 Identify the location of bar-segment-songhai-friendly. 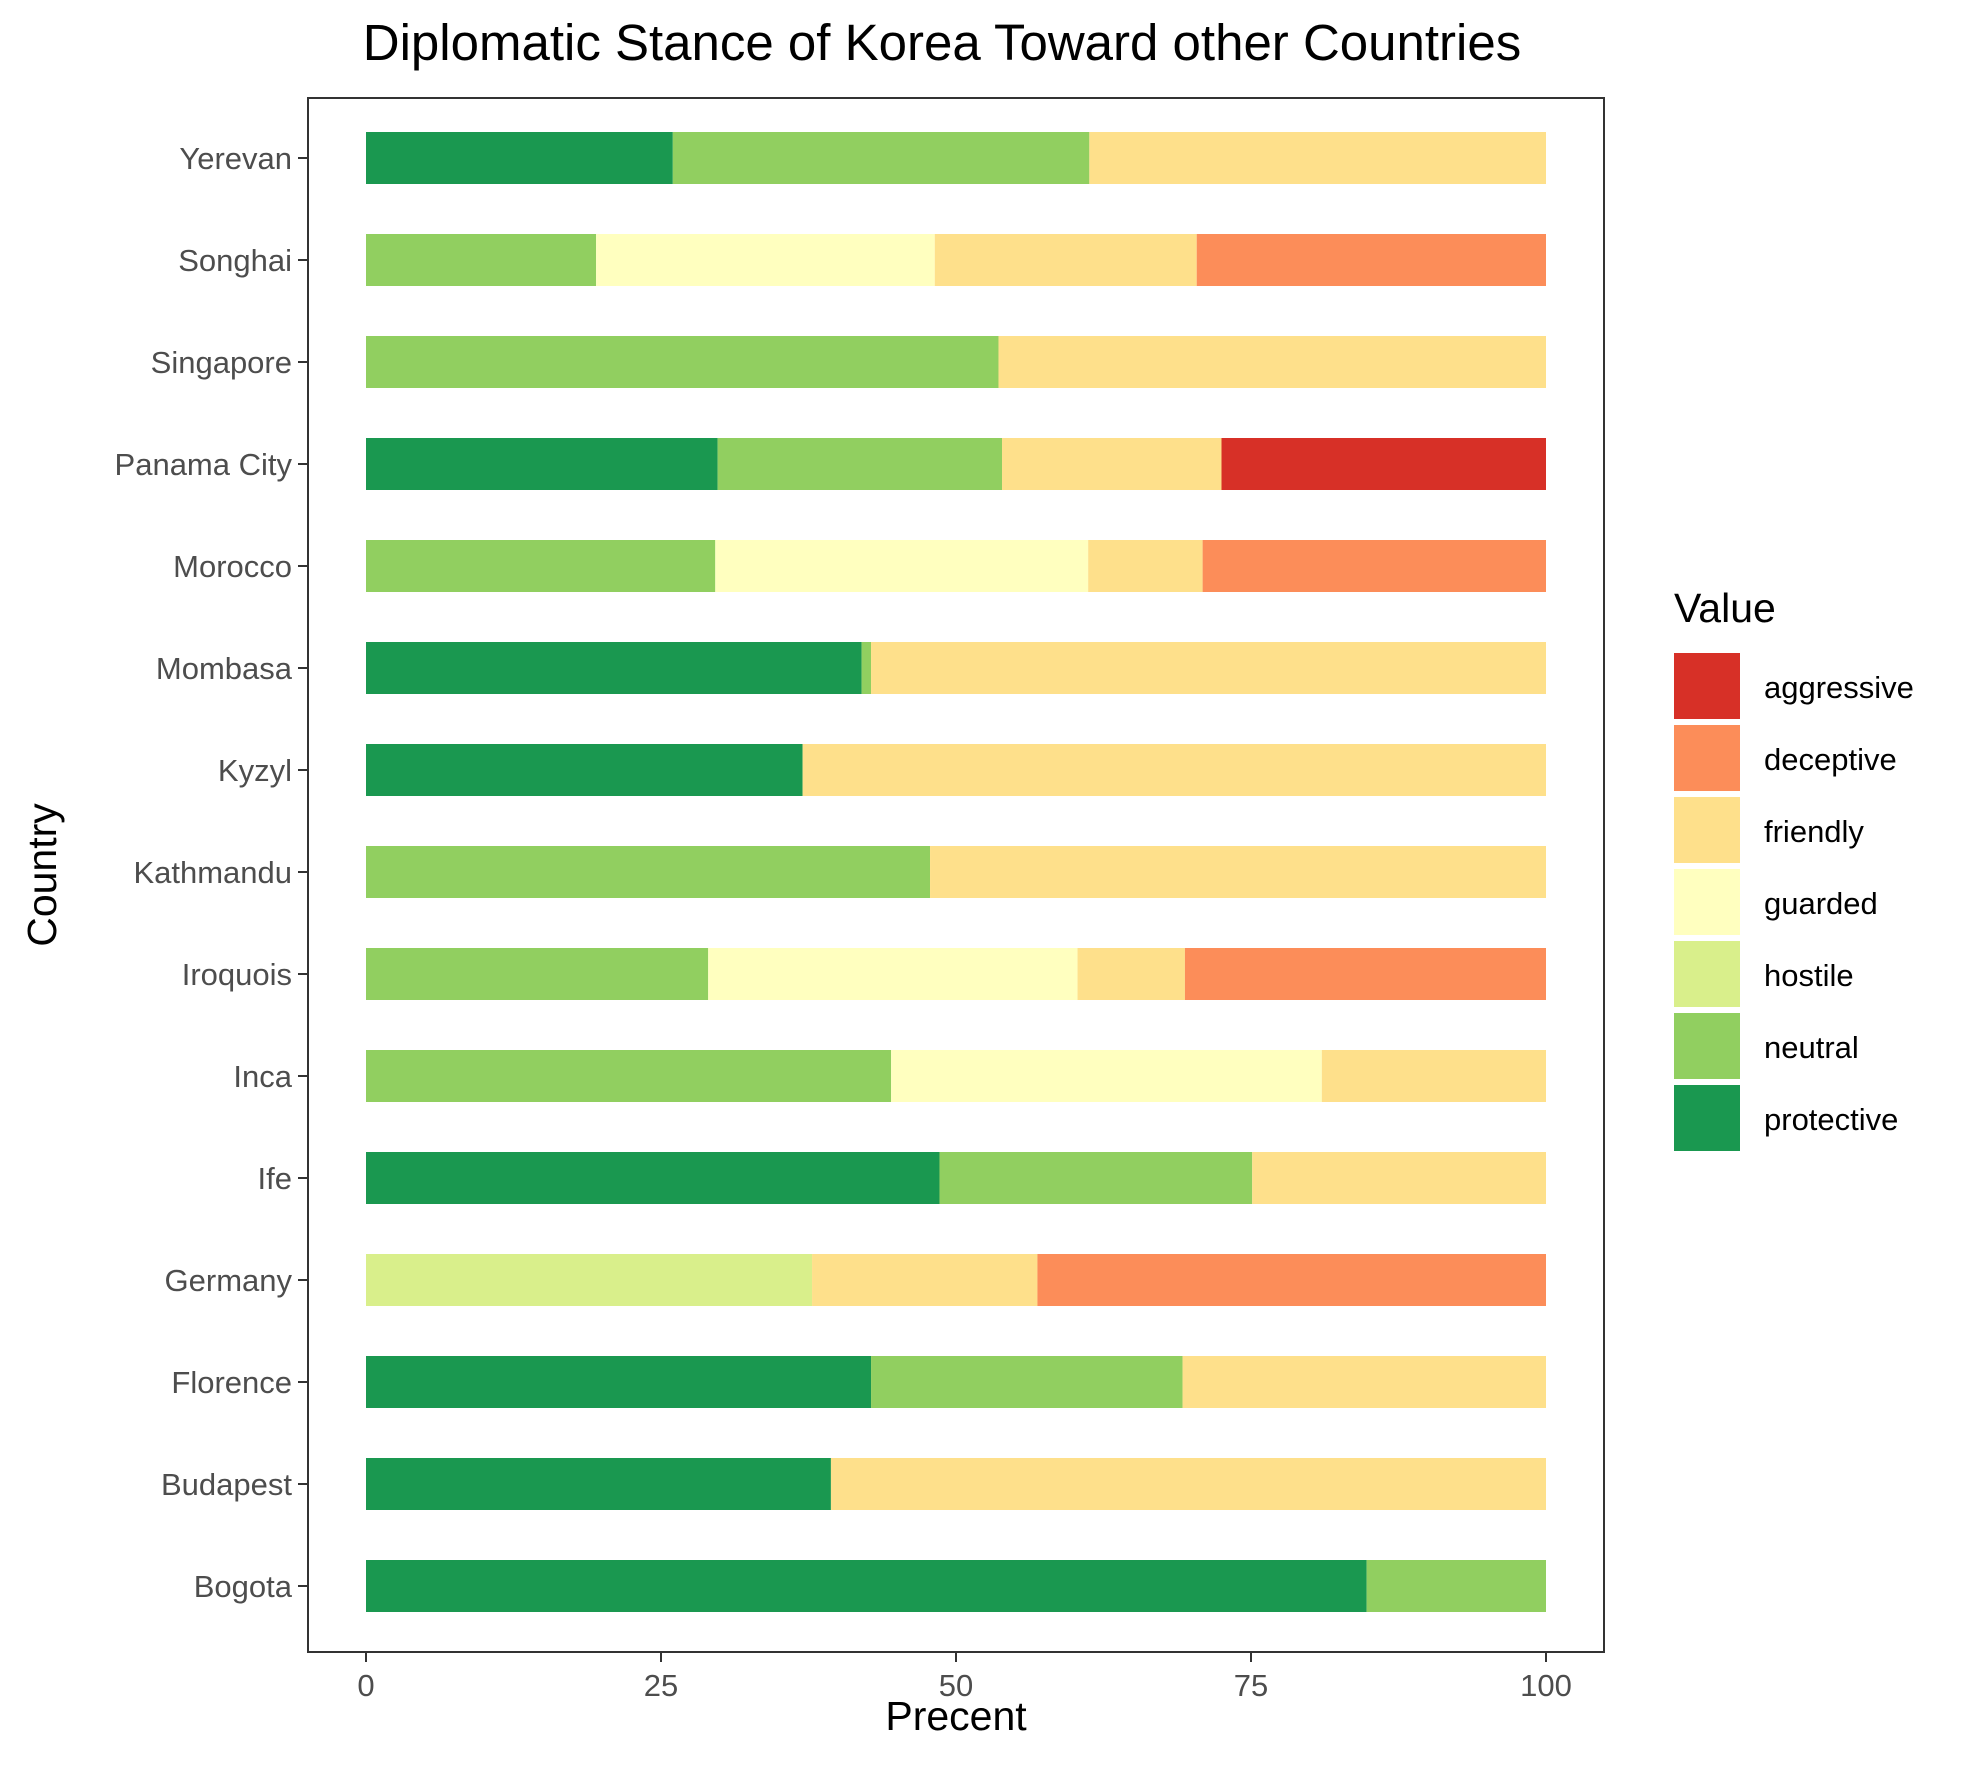
(1065, 260).